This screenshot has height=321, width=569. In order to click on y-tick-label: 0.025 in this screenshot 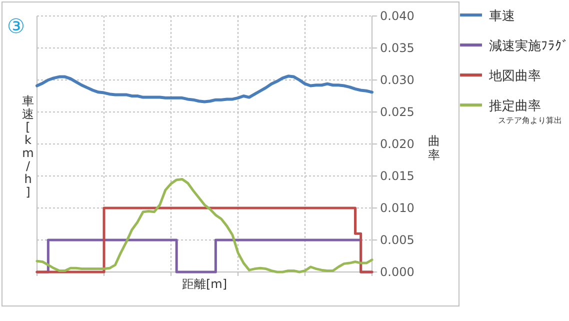, I will do `click(397, 112)`.